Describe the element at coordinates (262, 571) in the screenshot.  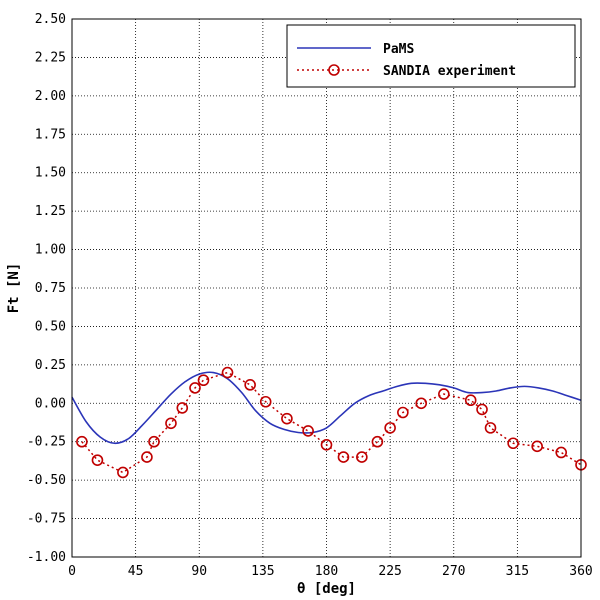
I see `x-tick-label: 135` at that location.